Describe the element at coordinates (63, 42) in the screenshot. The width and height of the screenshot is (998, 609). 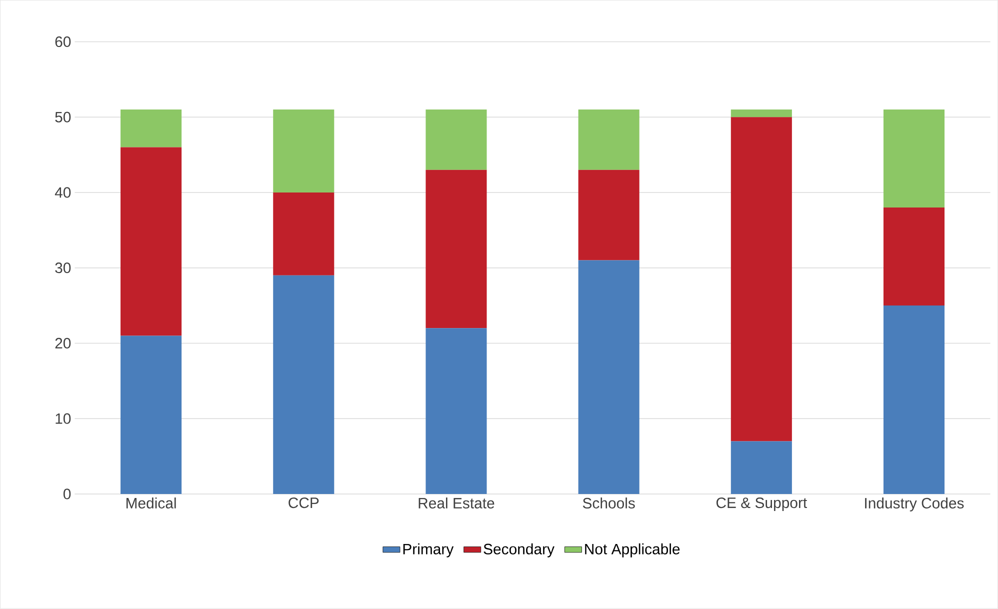
I see `y-tick-label: 60` at that location.